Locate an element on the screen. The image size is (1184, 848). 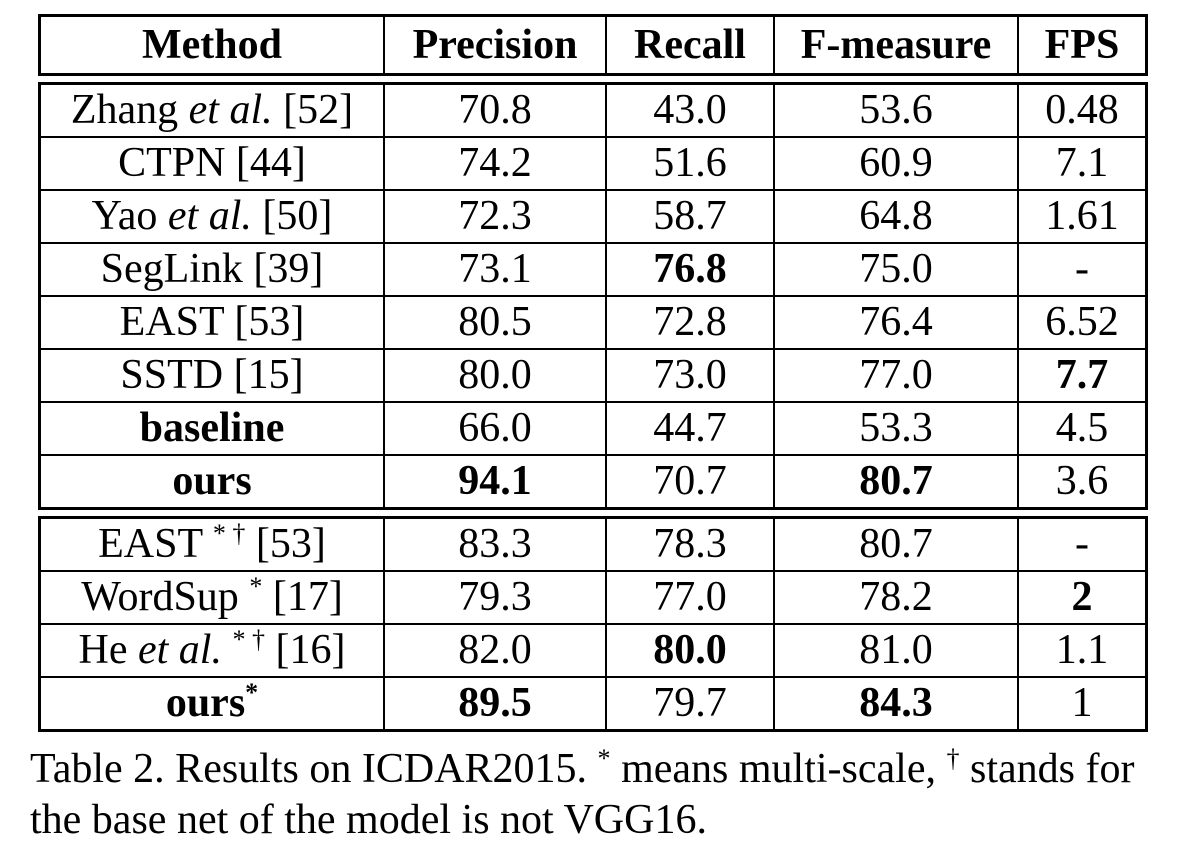
value-cell: 80.7 is located at coordinates (895, 481).